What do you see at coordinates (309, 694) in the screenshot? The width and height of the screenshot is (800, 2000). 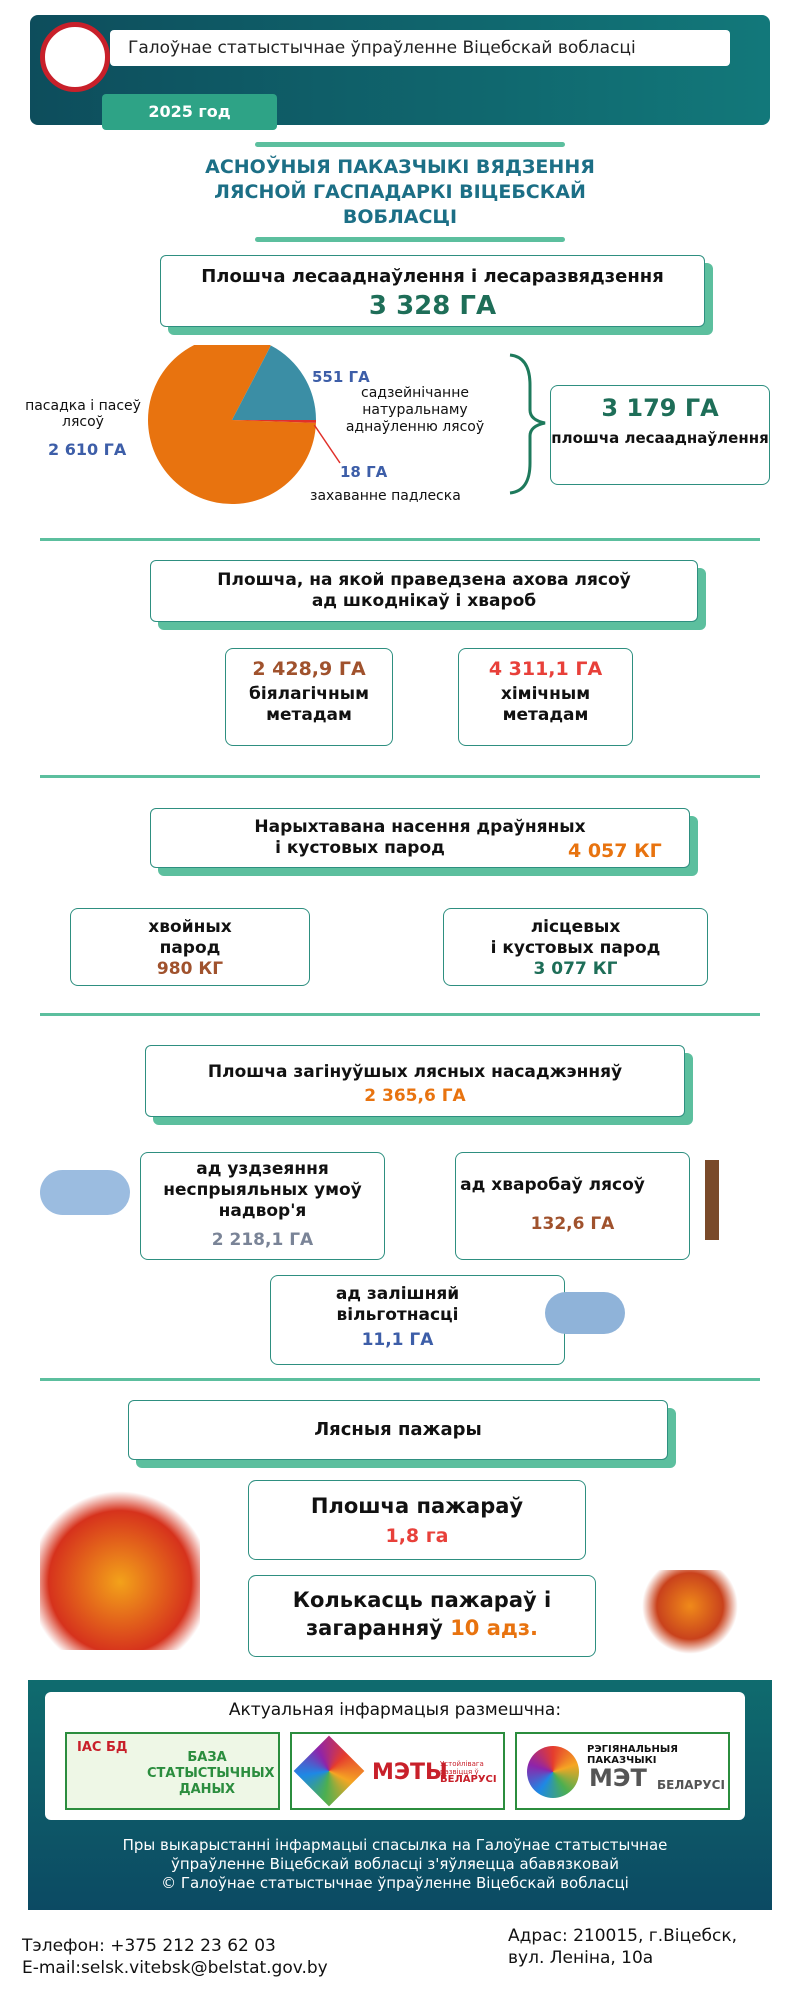 I see `label: біялагічным` at bounding box center [309, 694].